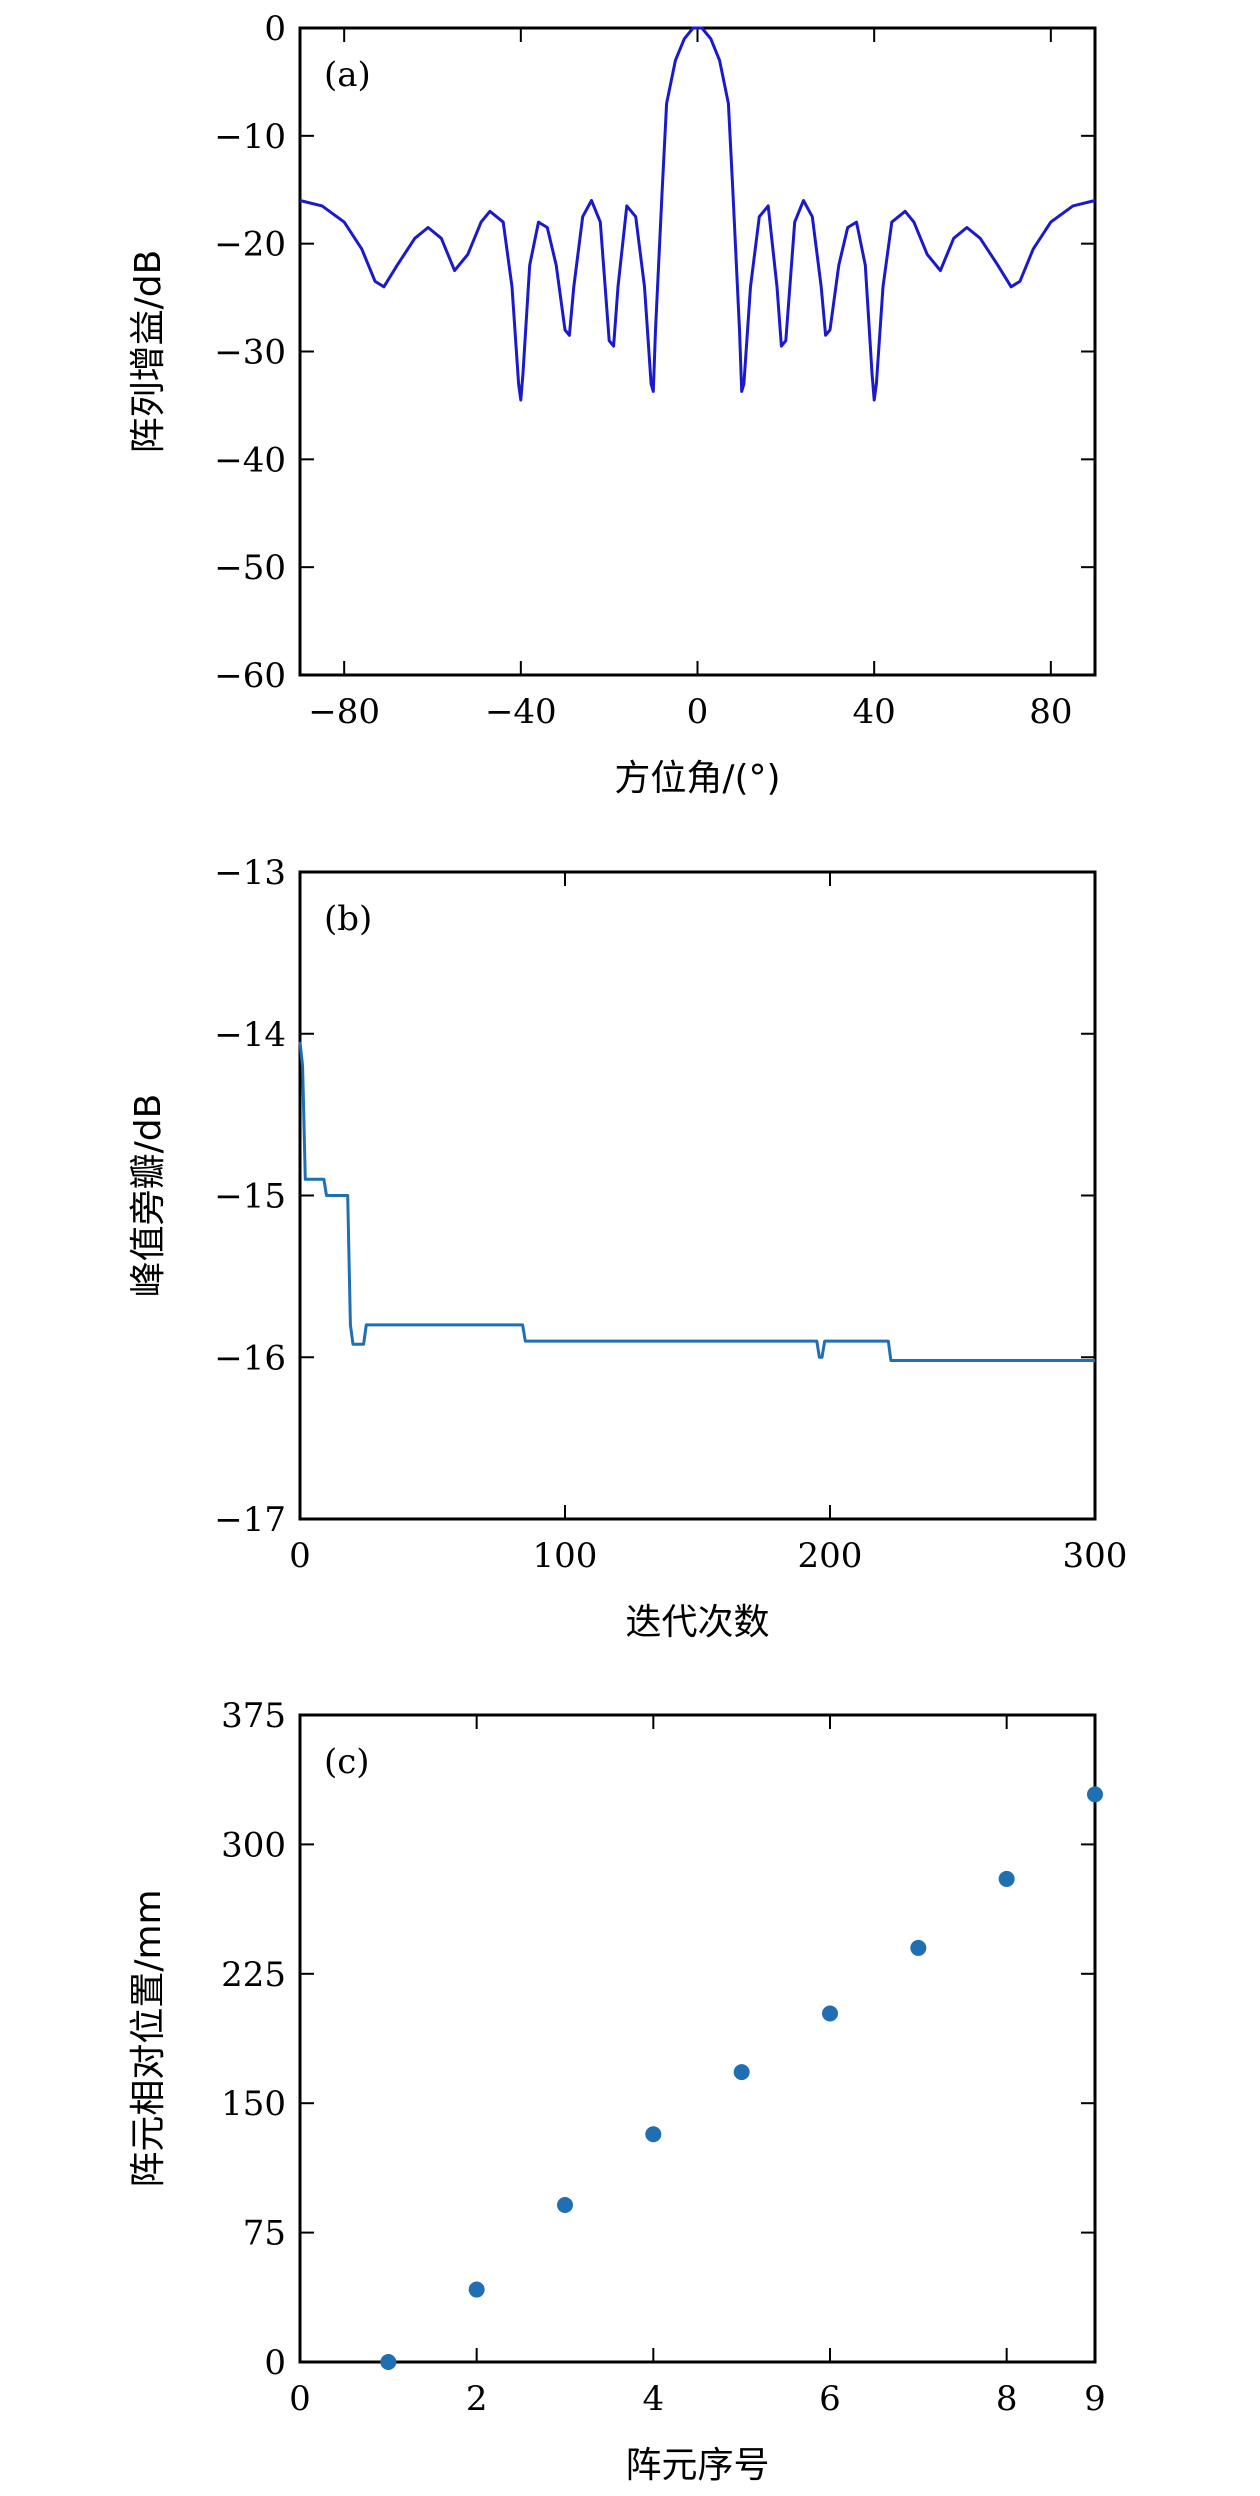  I want to click on y-tick-label: 375, so click(253, 1716).